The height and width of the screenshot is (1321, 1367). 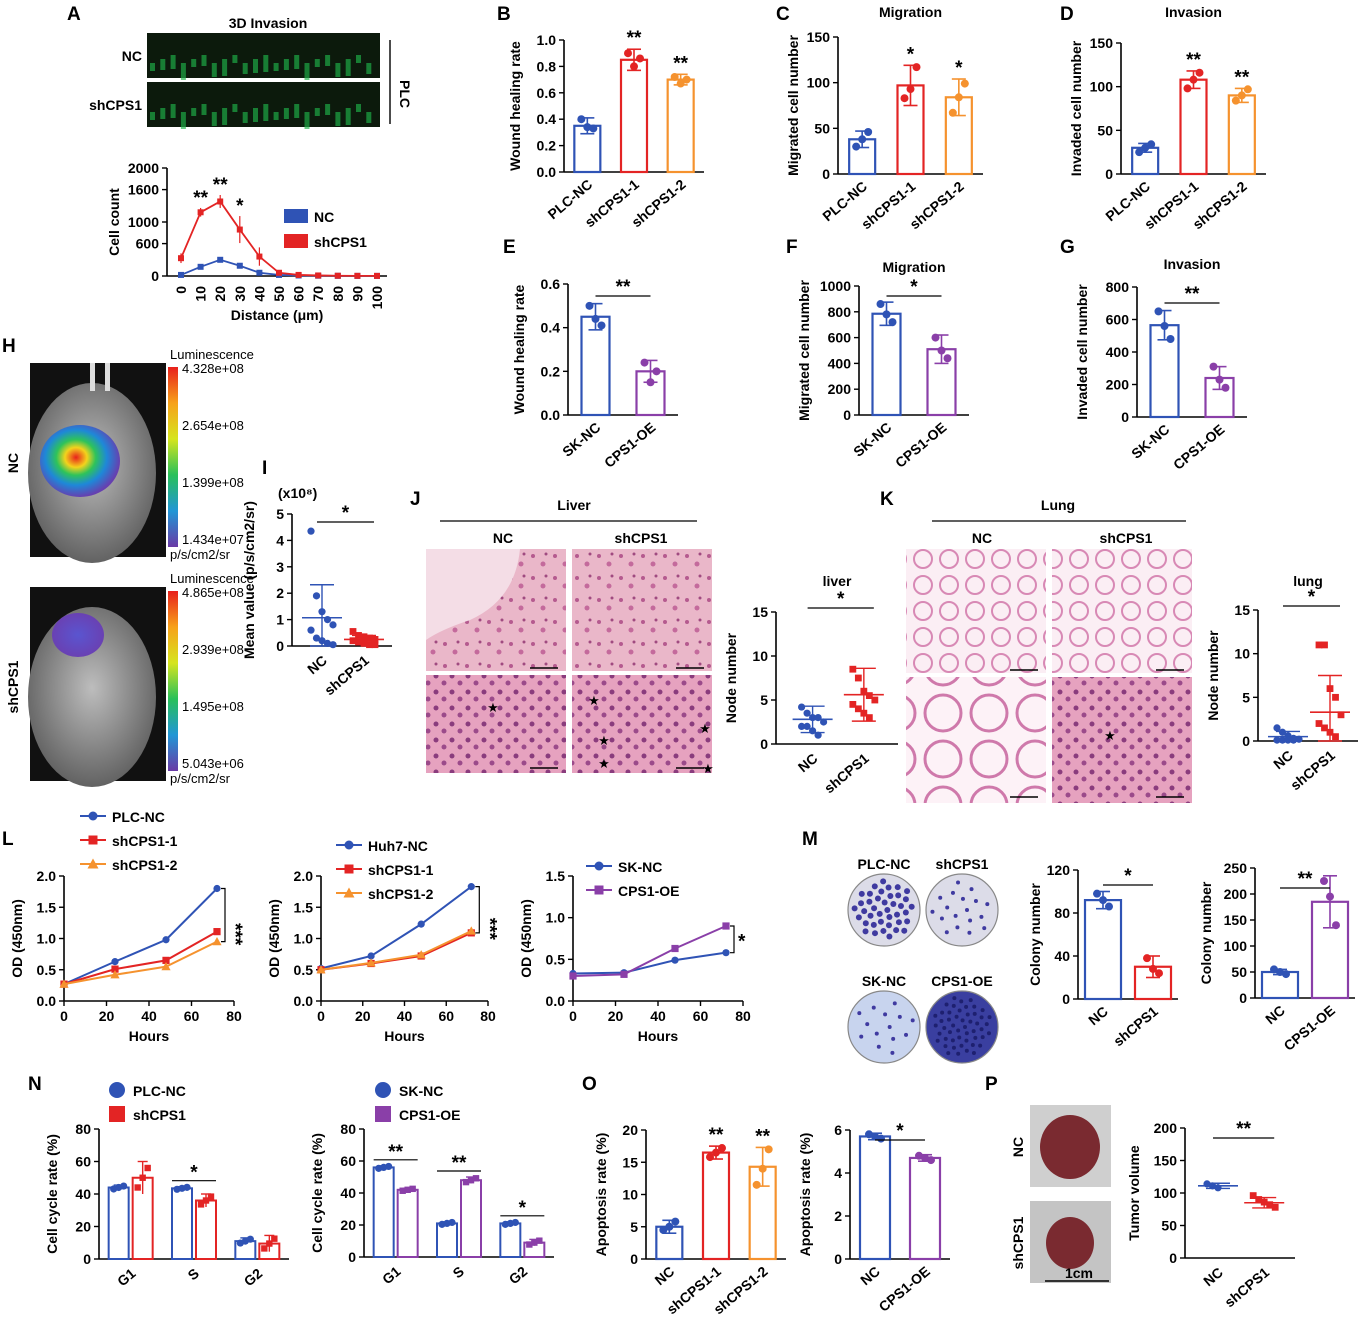 What do you see at coordinates (1067, 247) in the screenshot?
I see `panel-label-g: G` at bounding box center [1067, 247].